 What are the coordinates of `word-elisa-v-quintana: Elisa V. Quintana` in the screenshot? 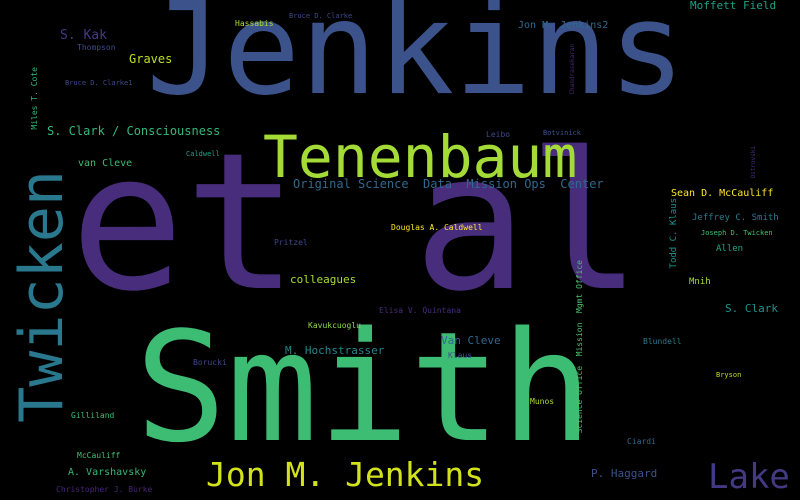 It's located at (420, 310).